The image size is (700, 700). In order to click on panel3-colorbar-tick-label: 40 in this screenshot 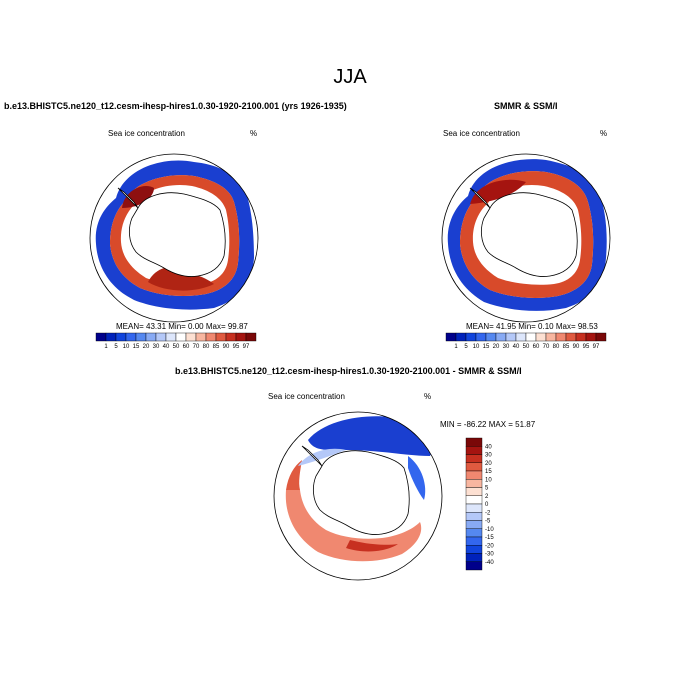, I will do `click(488, 447)`.